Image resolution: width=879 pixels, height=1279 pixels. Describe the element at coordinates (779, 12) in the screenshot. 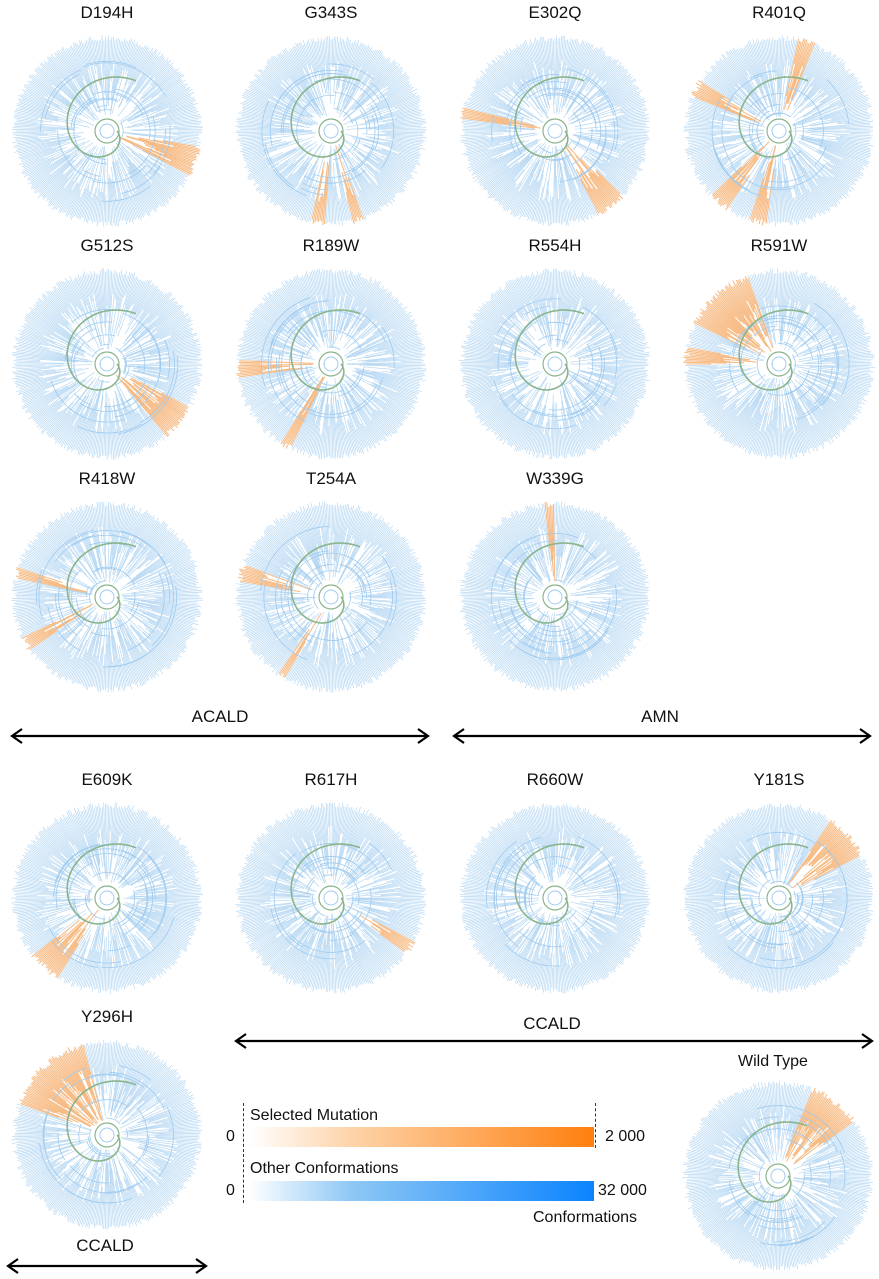

I see `panel-title: R401Q` at that location.